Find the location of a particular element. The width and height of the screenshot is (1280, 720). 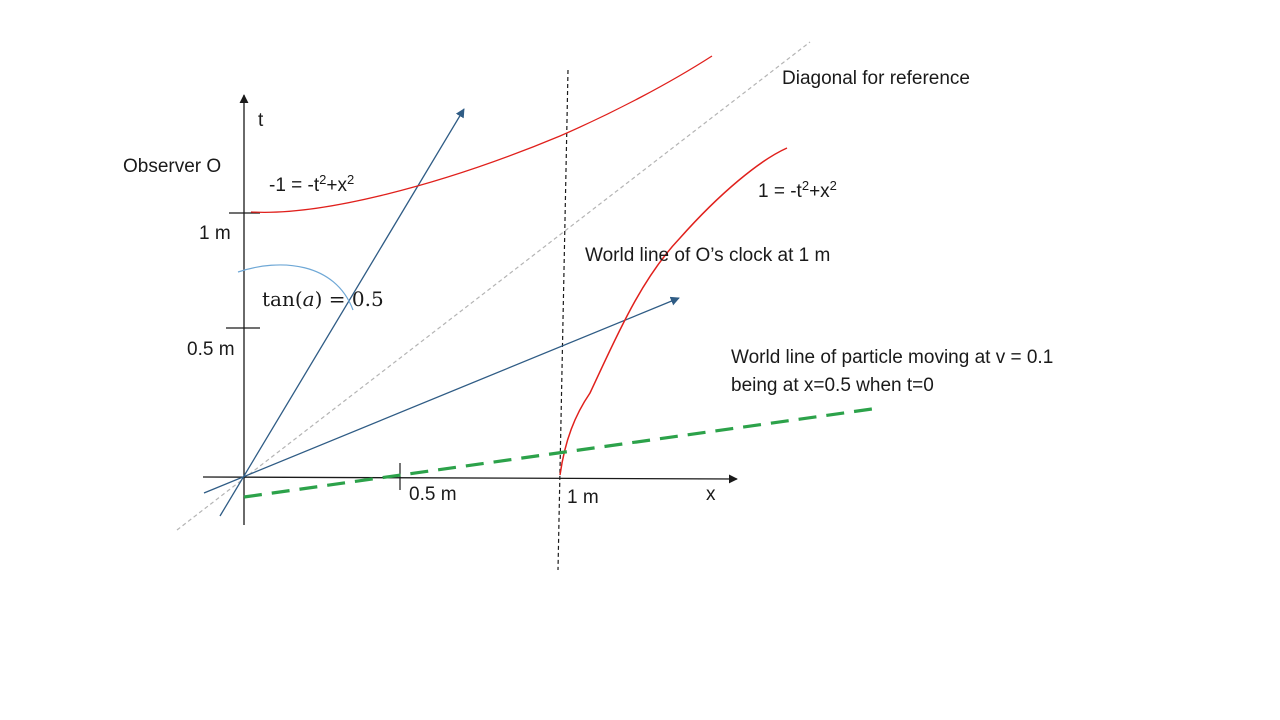

eq-lower-prefix: 1 = -t is located at coordinates (780, 191).